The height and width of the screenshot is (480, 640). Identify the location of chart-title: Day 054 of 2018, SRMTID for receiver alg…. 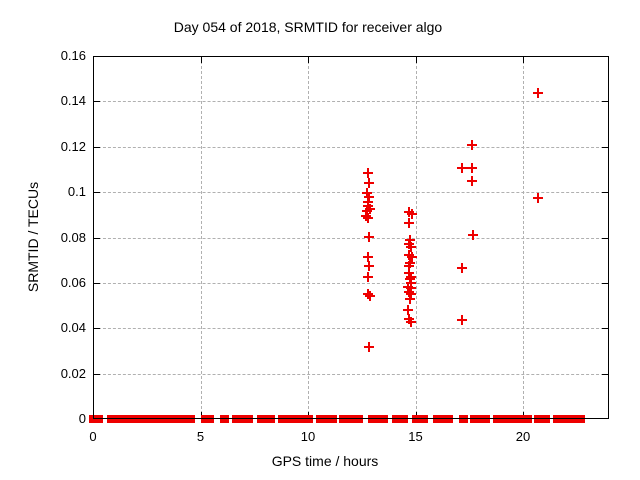
(308, 27).